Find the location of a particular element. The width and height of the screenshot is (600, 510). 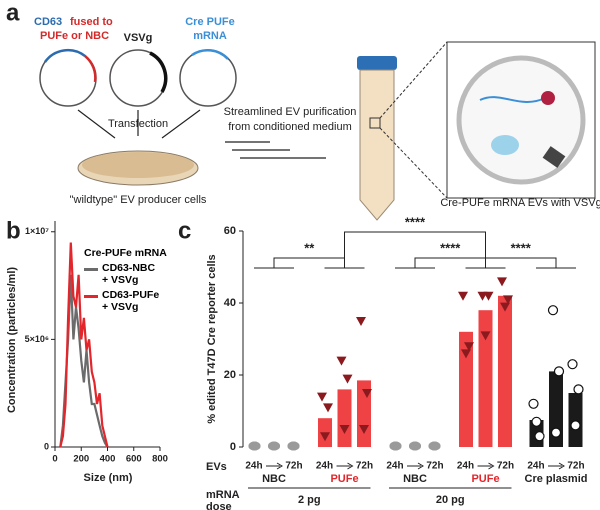

dose-label: 2 pg is located at coordinates (309, 500).